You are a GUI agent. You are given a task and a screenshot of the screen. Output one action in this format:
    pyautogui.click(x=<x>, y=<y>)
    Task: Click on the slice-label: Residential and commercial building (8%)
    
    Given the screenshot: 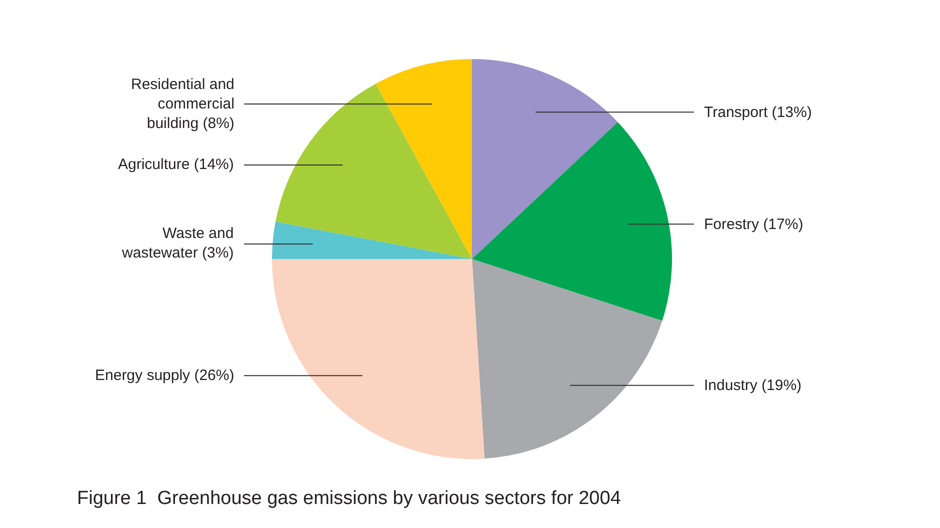 What is the action you would take?
    pyautogui.click(x=182, y=104)
    